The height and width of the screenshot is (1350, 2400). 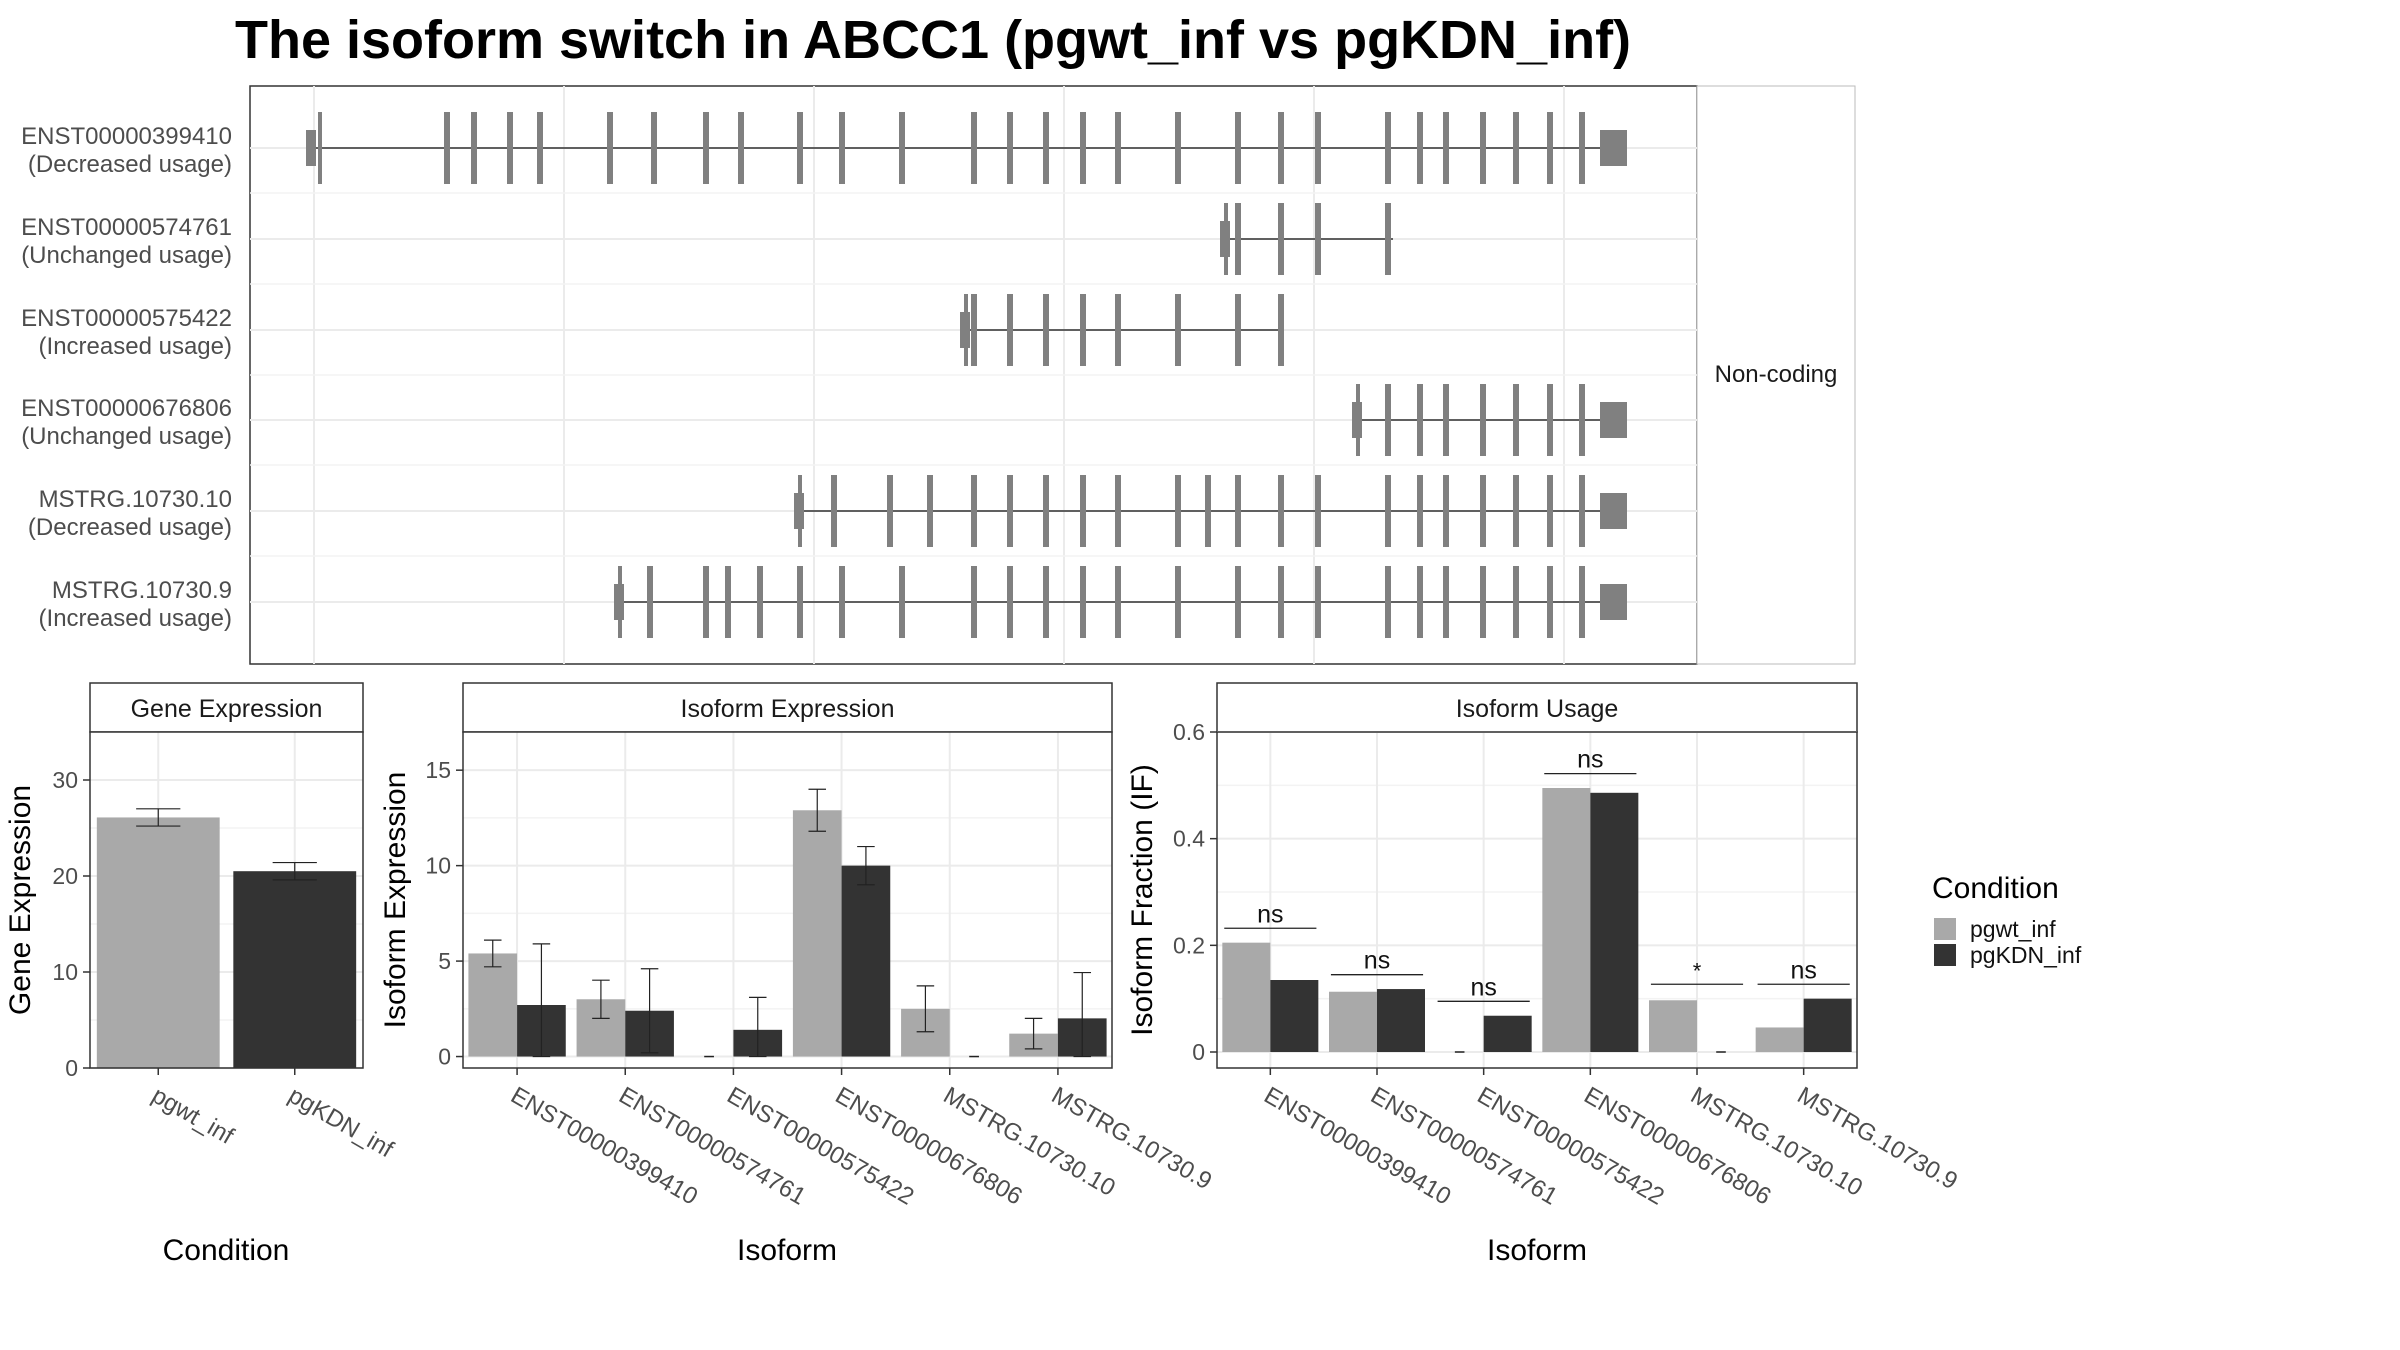 I want to click on y-tick-label: 0.6, so click(x=1189, y=732).